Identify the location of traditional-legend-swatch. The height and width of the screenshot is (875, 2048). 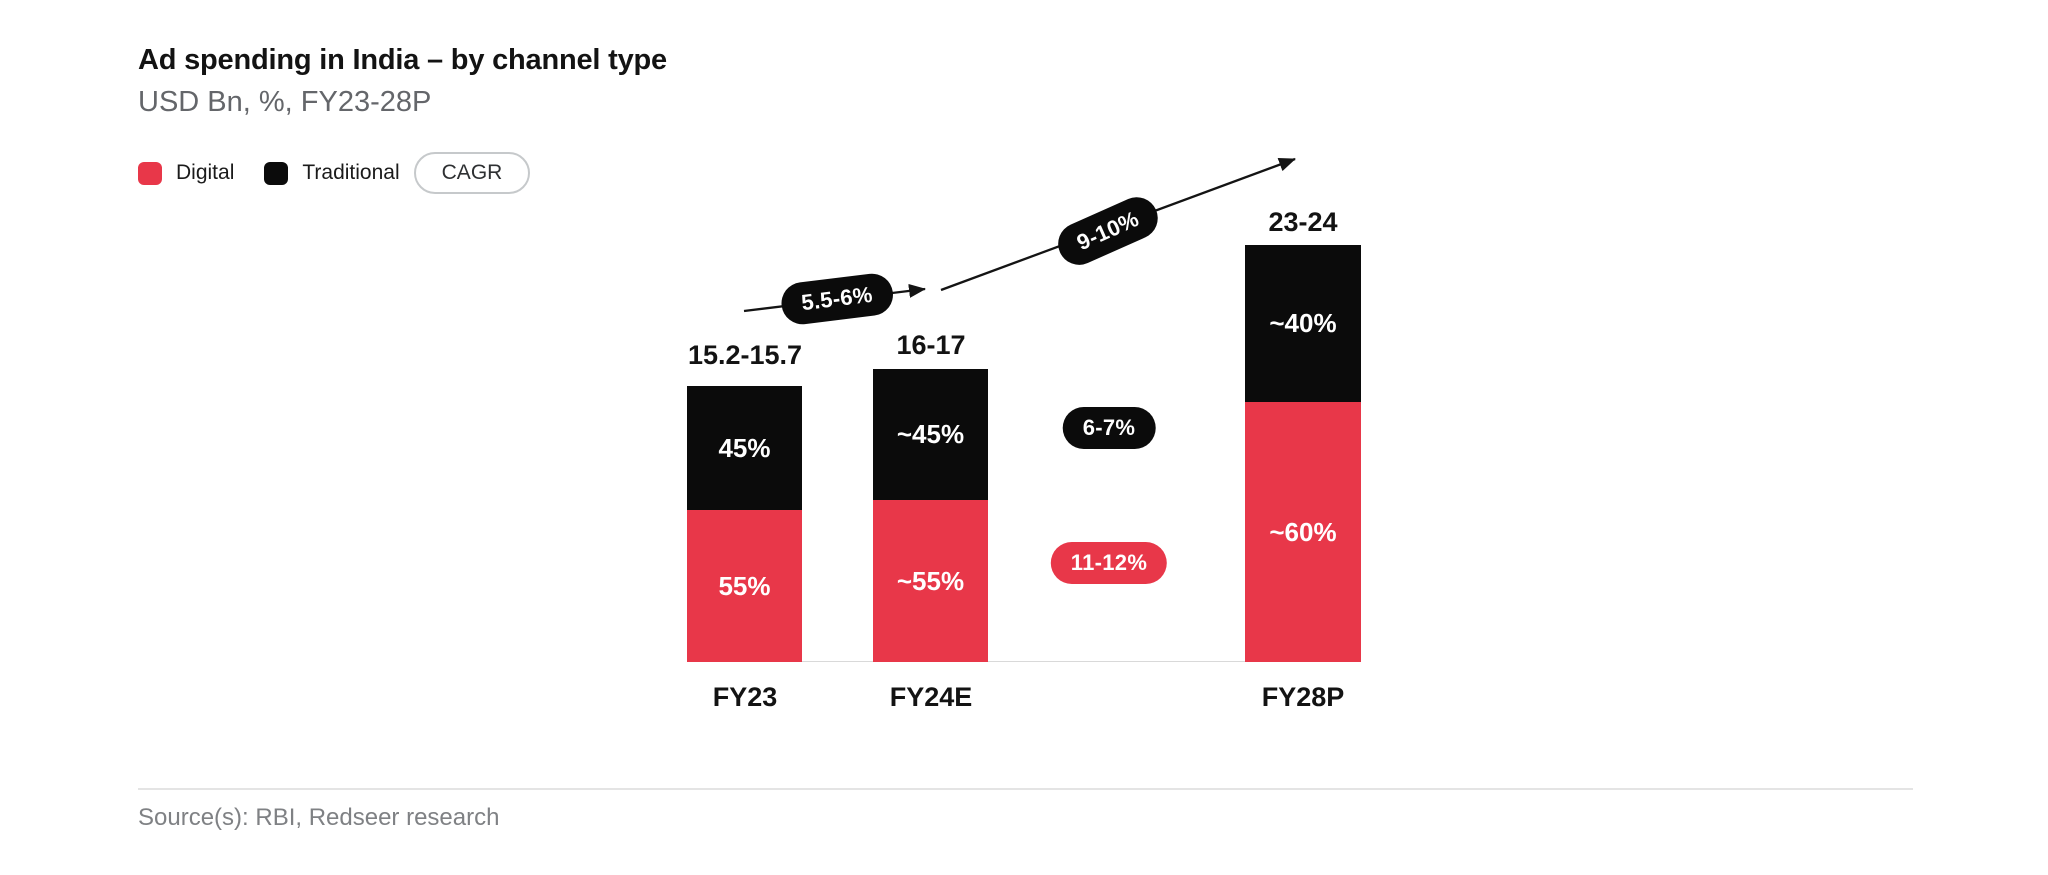
(276, 173).